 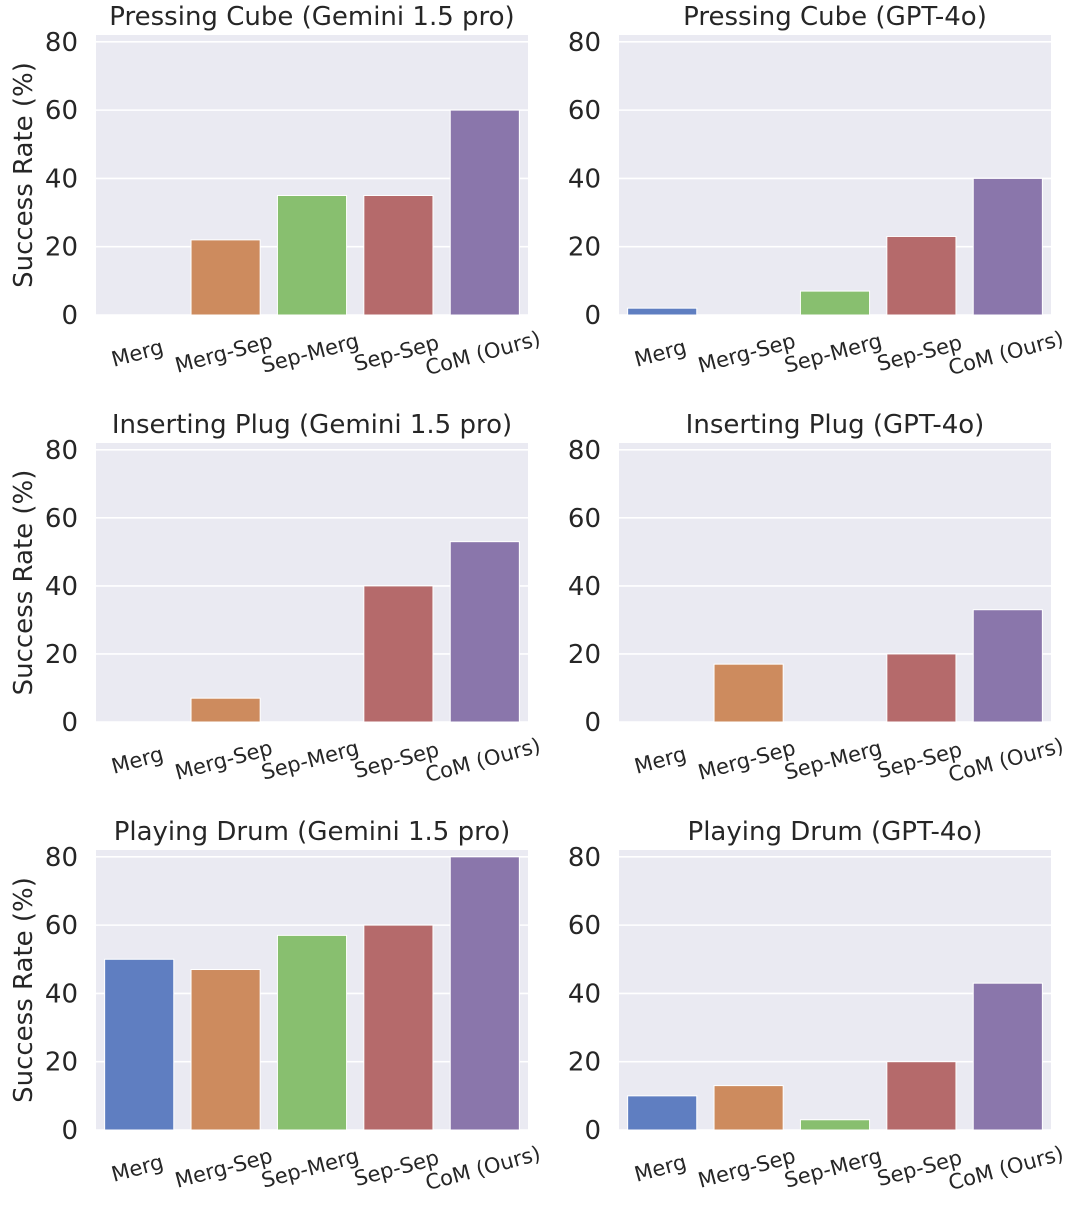 I want to click on chart-title: Pressing Cube (GPT-4o), so click(x=835, y=17).